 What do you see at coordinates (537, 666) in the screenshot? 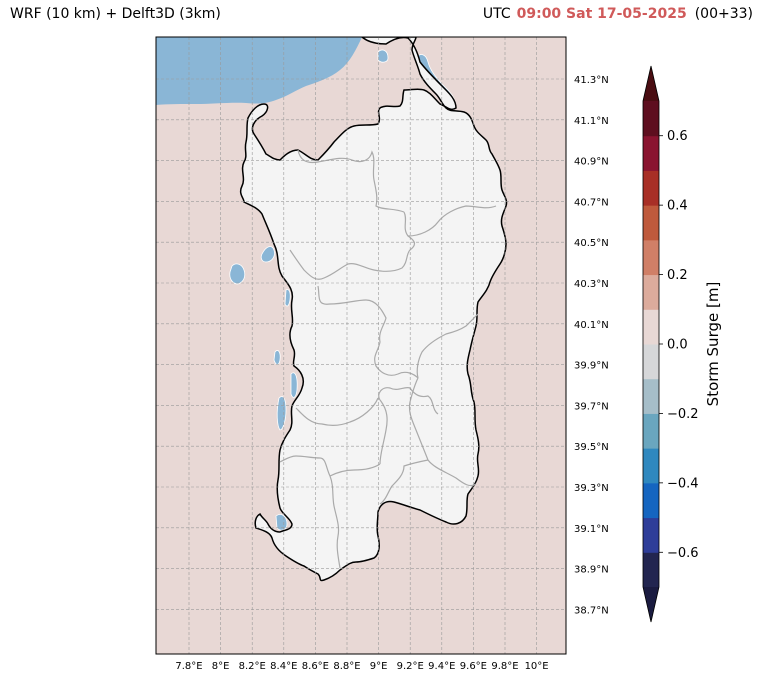
I see `longitude-tick-label: 10°E` at bounding box center [537, 666].